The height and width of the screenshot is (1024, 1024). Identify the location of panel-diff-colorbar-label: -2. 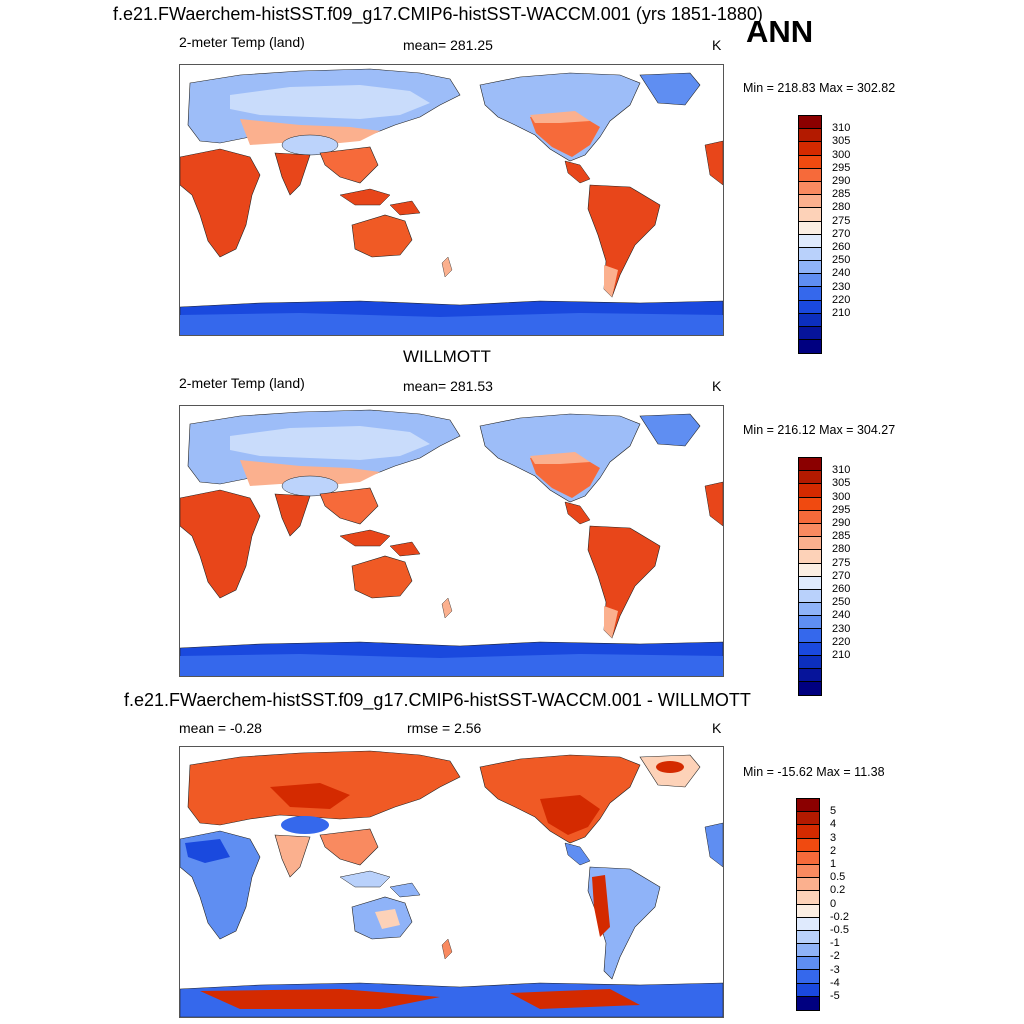
(835, 956).